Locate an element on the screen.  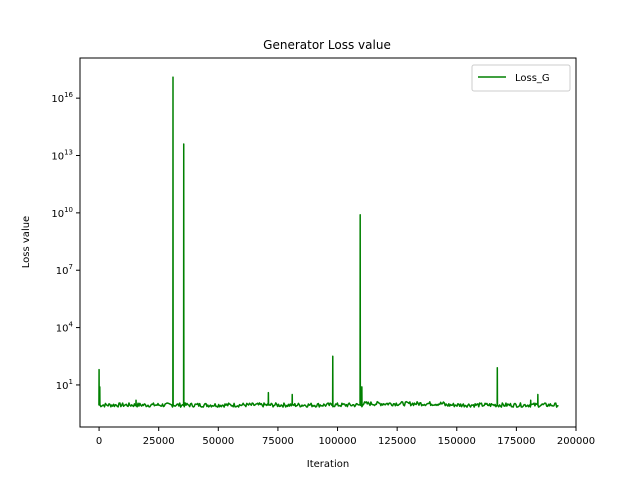
x-tick-label: 0 is located at coordinates (99, 441).